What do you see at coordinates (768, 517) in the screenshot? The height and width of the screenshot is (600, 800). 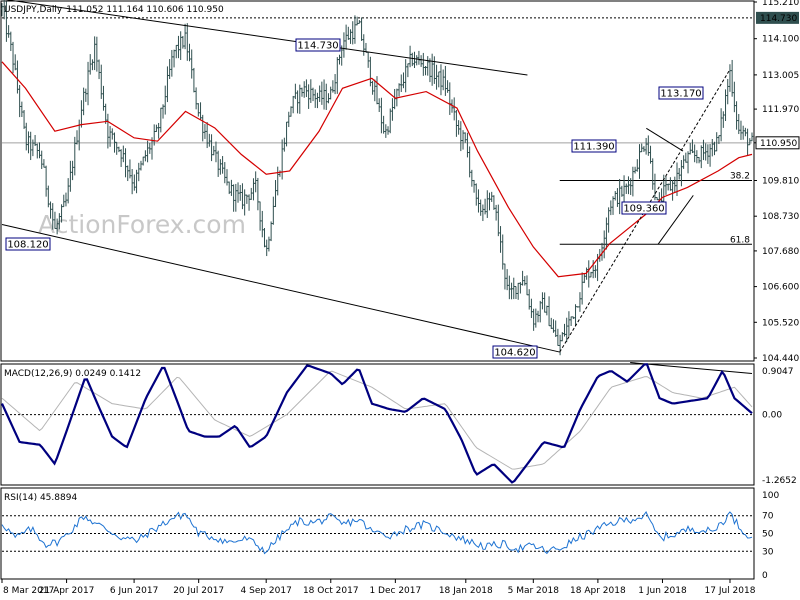 I see `rsi-tick-label: 70` at bounding box center [768, 517].